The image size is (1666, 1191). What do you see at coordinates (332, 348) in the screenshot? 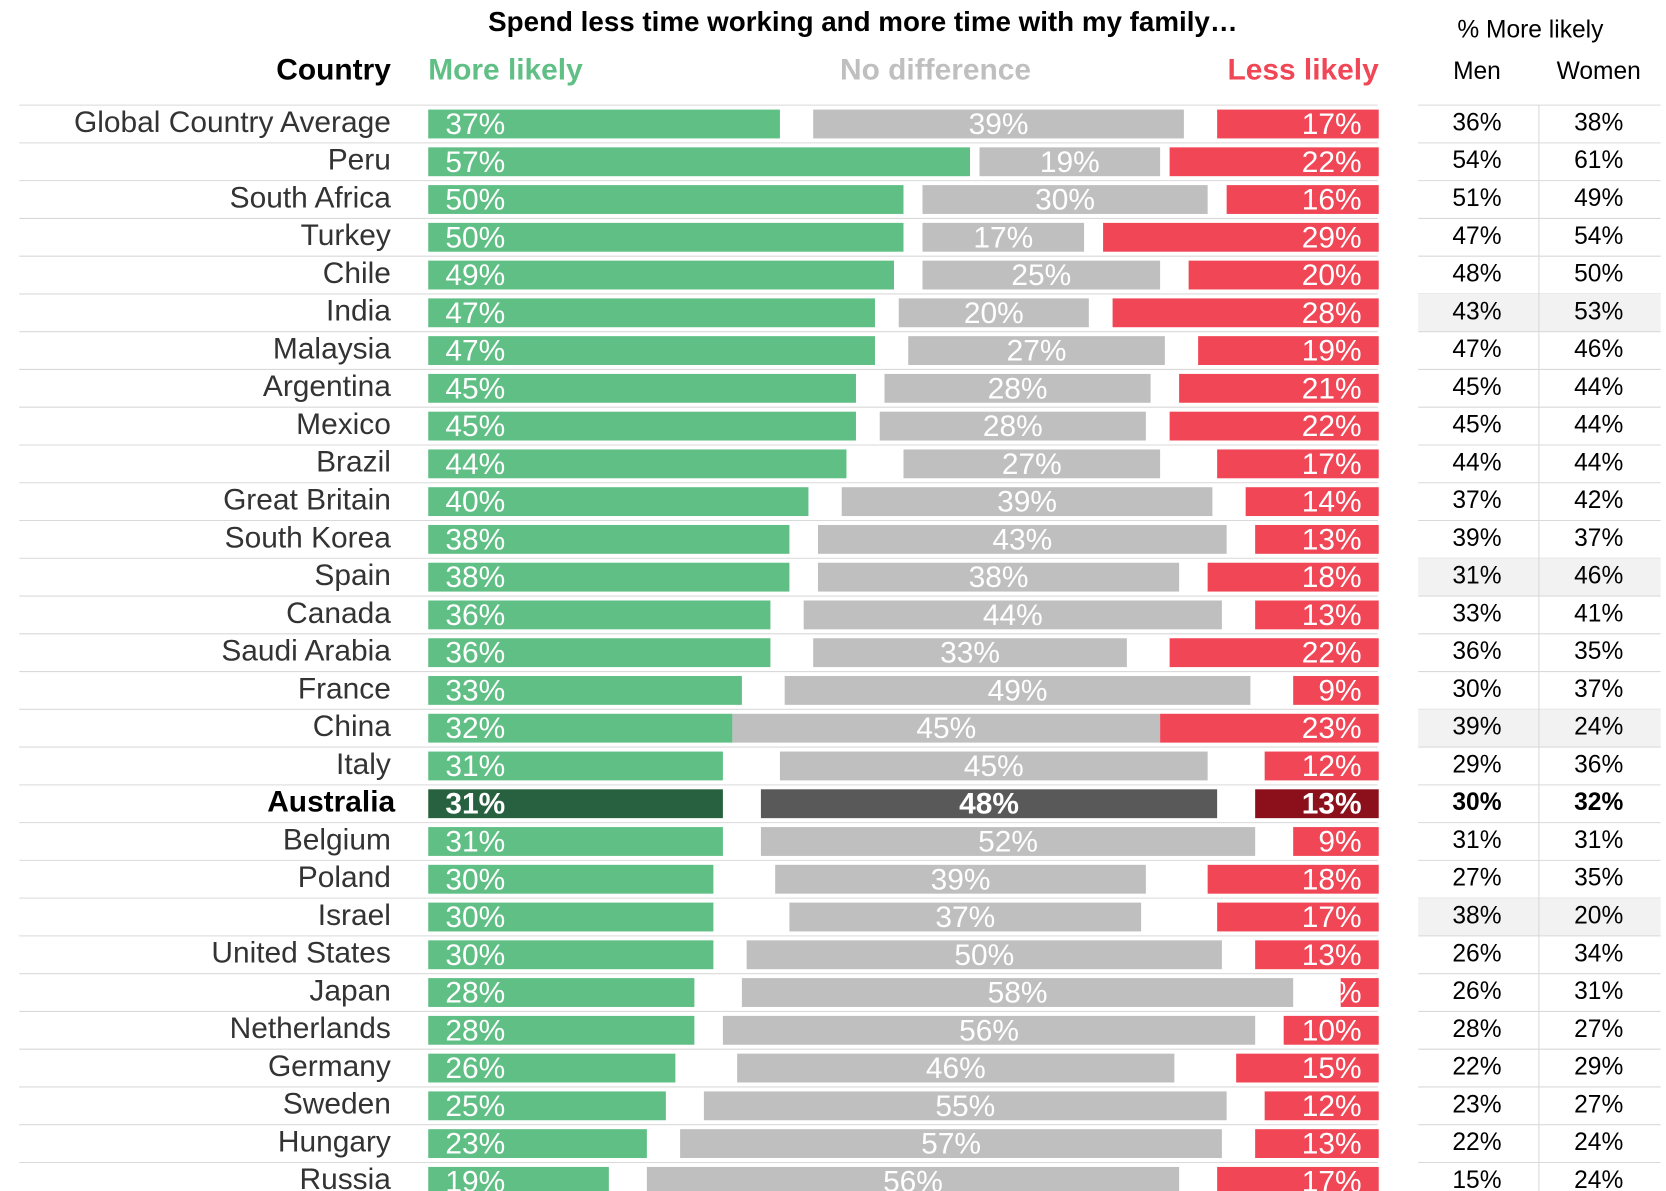
I see `category-label: Malaysia` at bounding box center [332, 348].